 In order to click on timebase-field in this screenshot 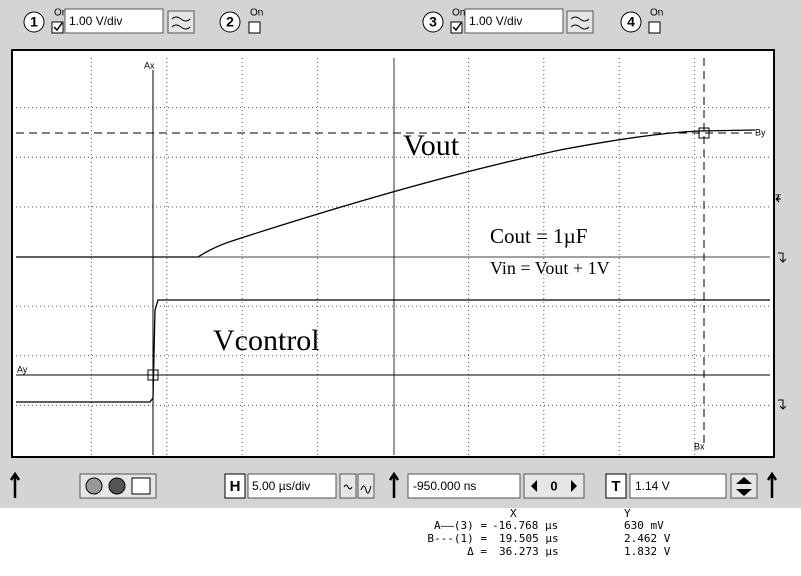, I will do `click(292, 486)`.